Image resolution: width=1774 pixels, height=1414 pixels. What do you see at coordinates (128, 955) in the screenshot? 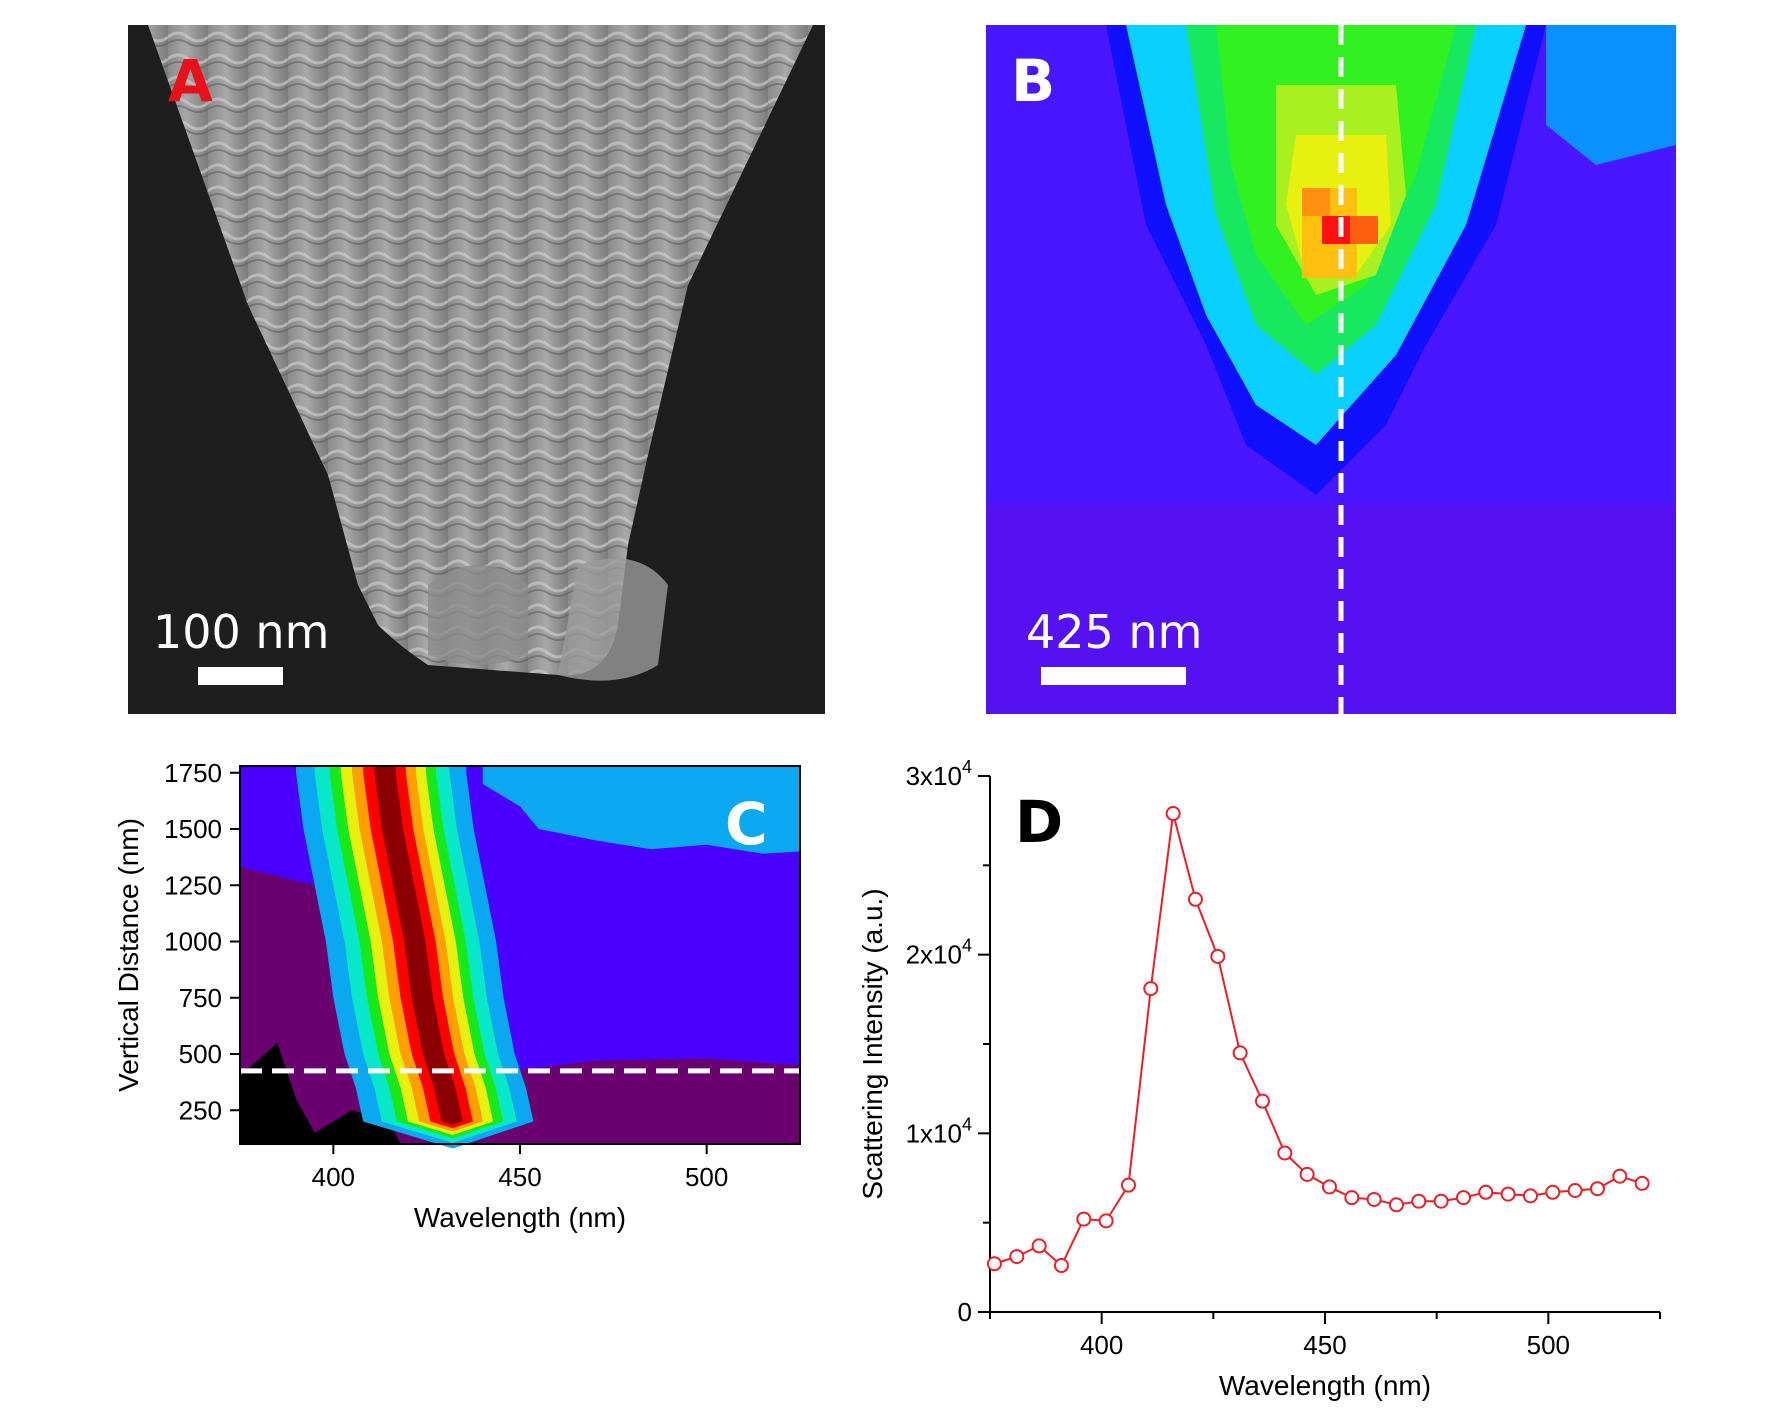
I see `y-axis-label: Vertical Distance (nm)` at bounding box center [128, 955].